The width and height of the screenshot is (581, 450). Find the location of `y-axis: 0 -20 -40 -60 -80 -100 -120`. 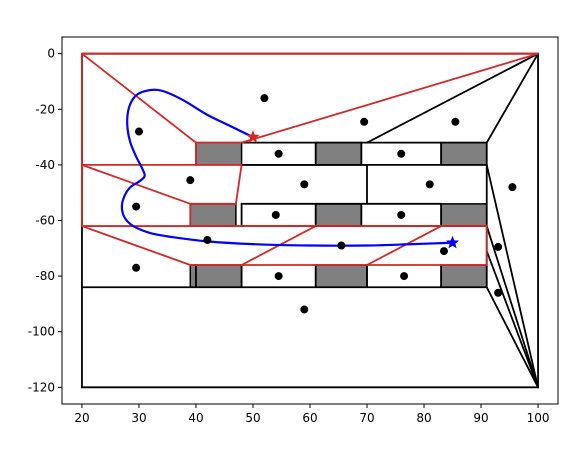

y-axis: 0 -20 -40 -60 -80 -100 -120 is located at coordinates (45, 220).